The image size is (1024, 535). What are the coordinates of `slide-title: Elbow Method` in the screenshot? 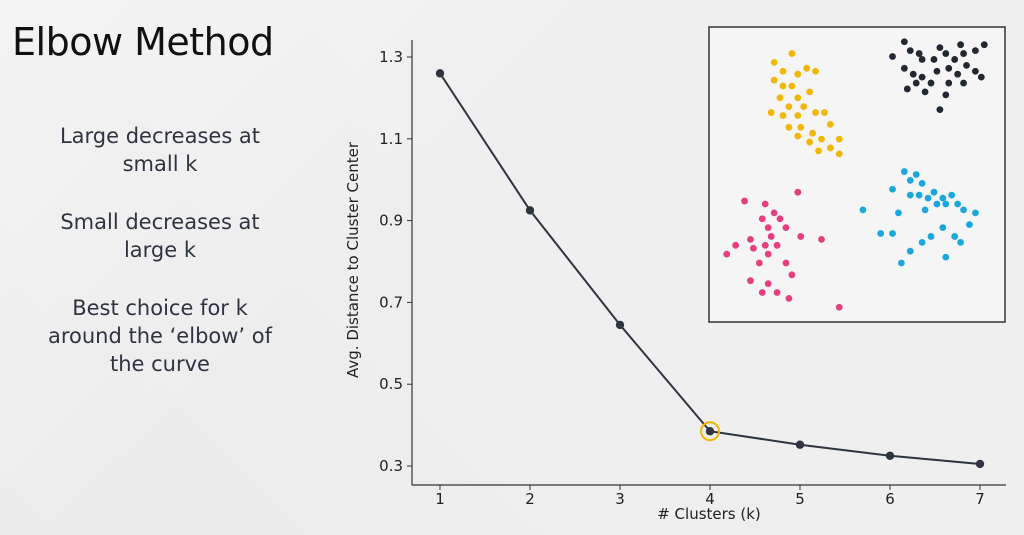 It's located at (143, 42).